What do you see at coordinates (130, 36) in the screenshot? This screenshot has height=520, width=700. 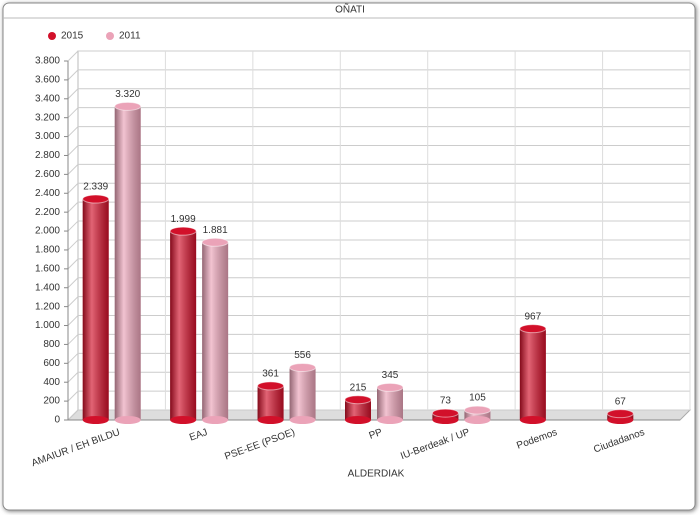 I see `legend-label: 2011` at bounding box center [130, 36].